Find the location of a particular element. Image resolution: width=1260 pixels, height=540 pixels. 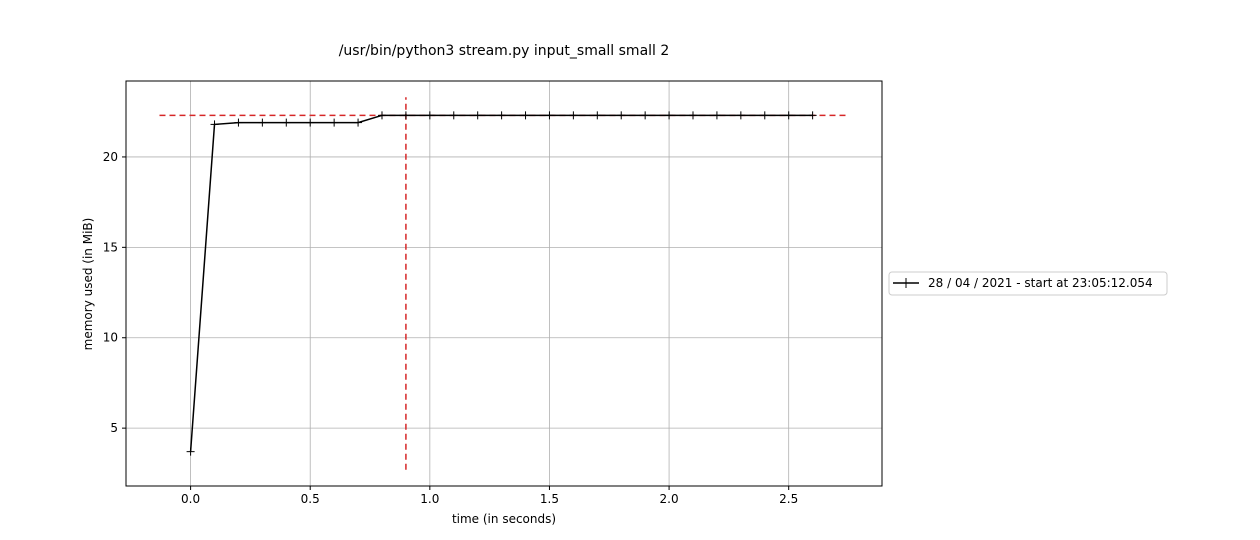

y-tick-label: 5 is located at coordinates (114, 428).